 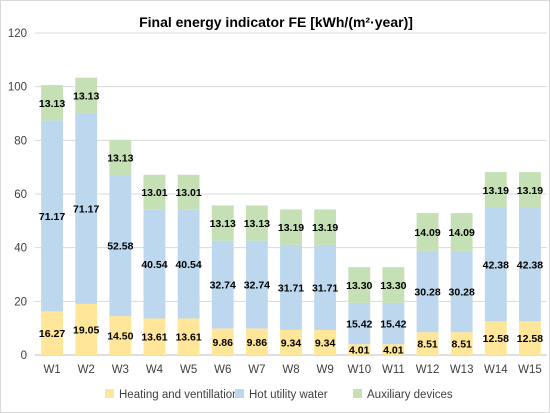 I want to click on x-tick-label: W4, so click(x=155, y=370).